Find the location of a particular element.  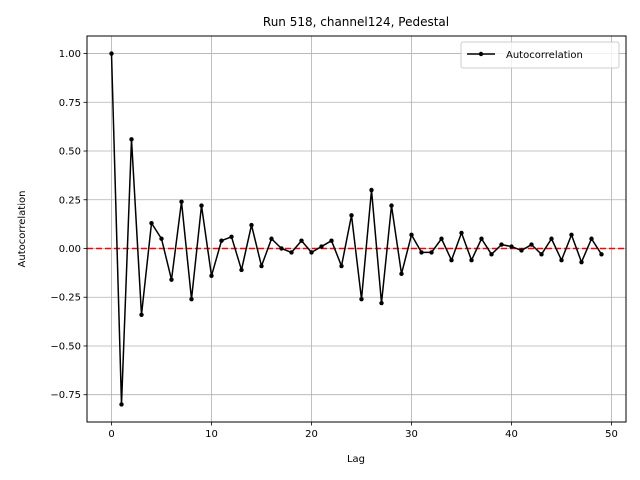

legend-label: Autocorrelation is located at coordinates (544, 55).